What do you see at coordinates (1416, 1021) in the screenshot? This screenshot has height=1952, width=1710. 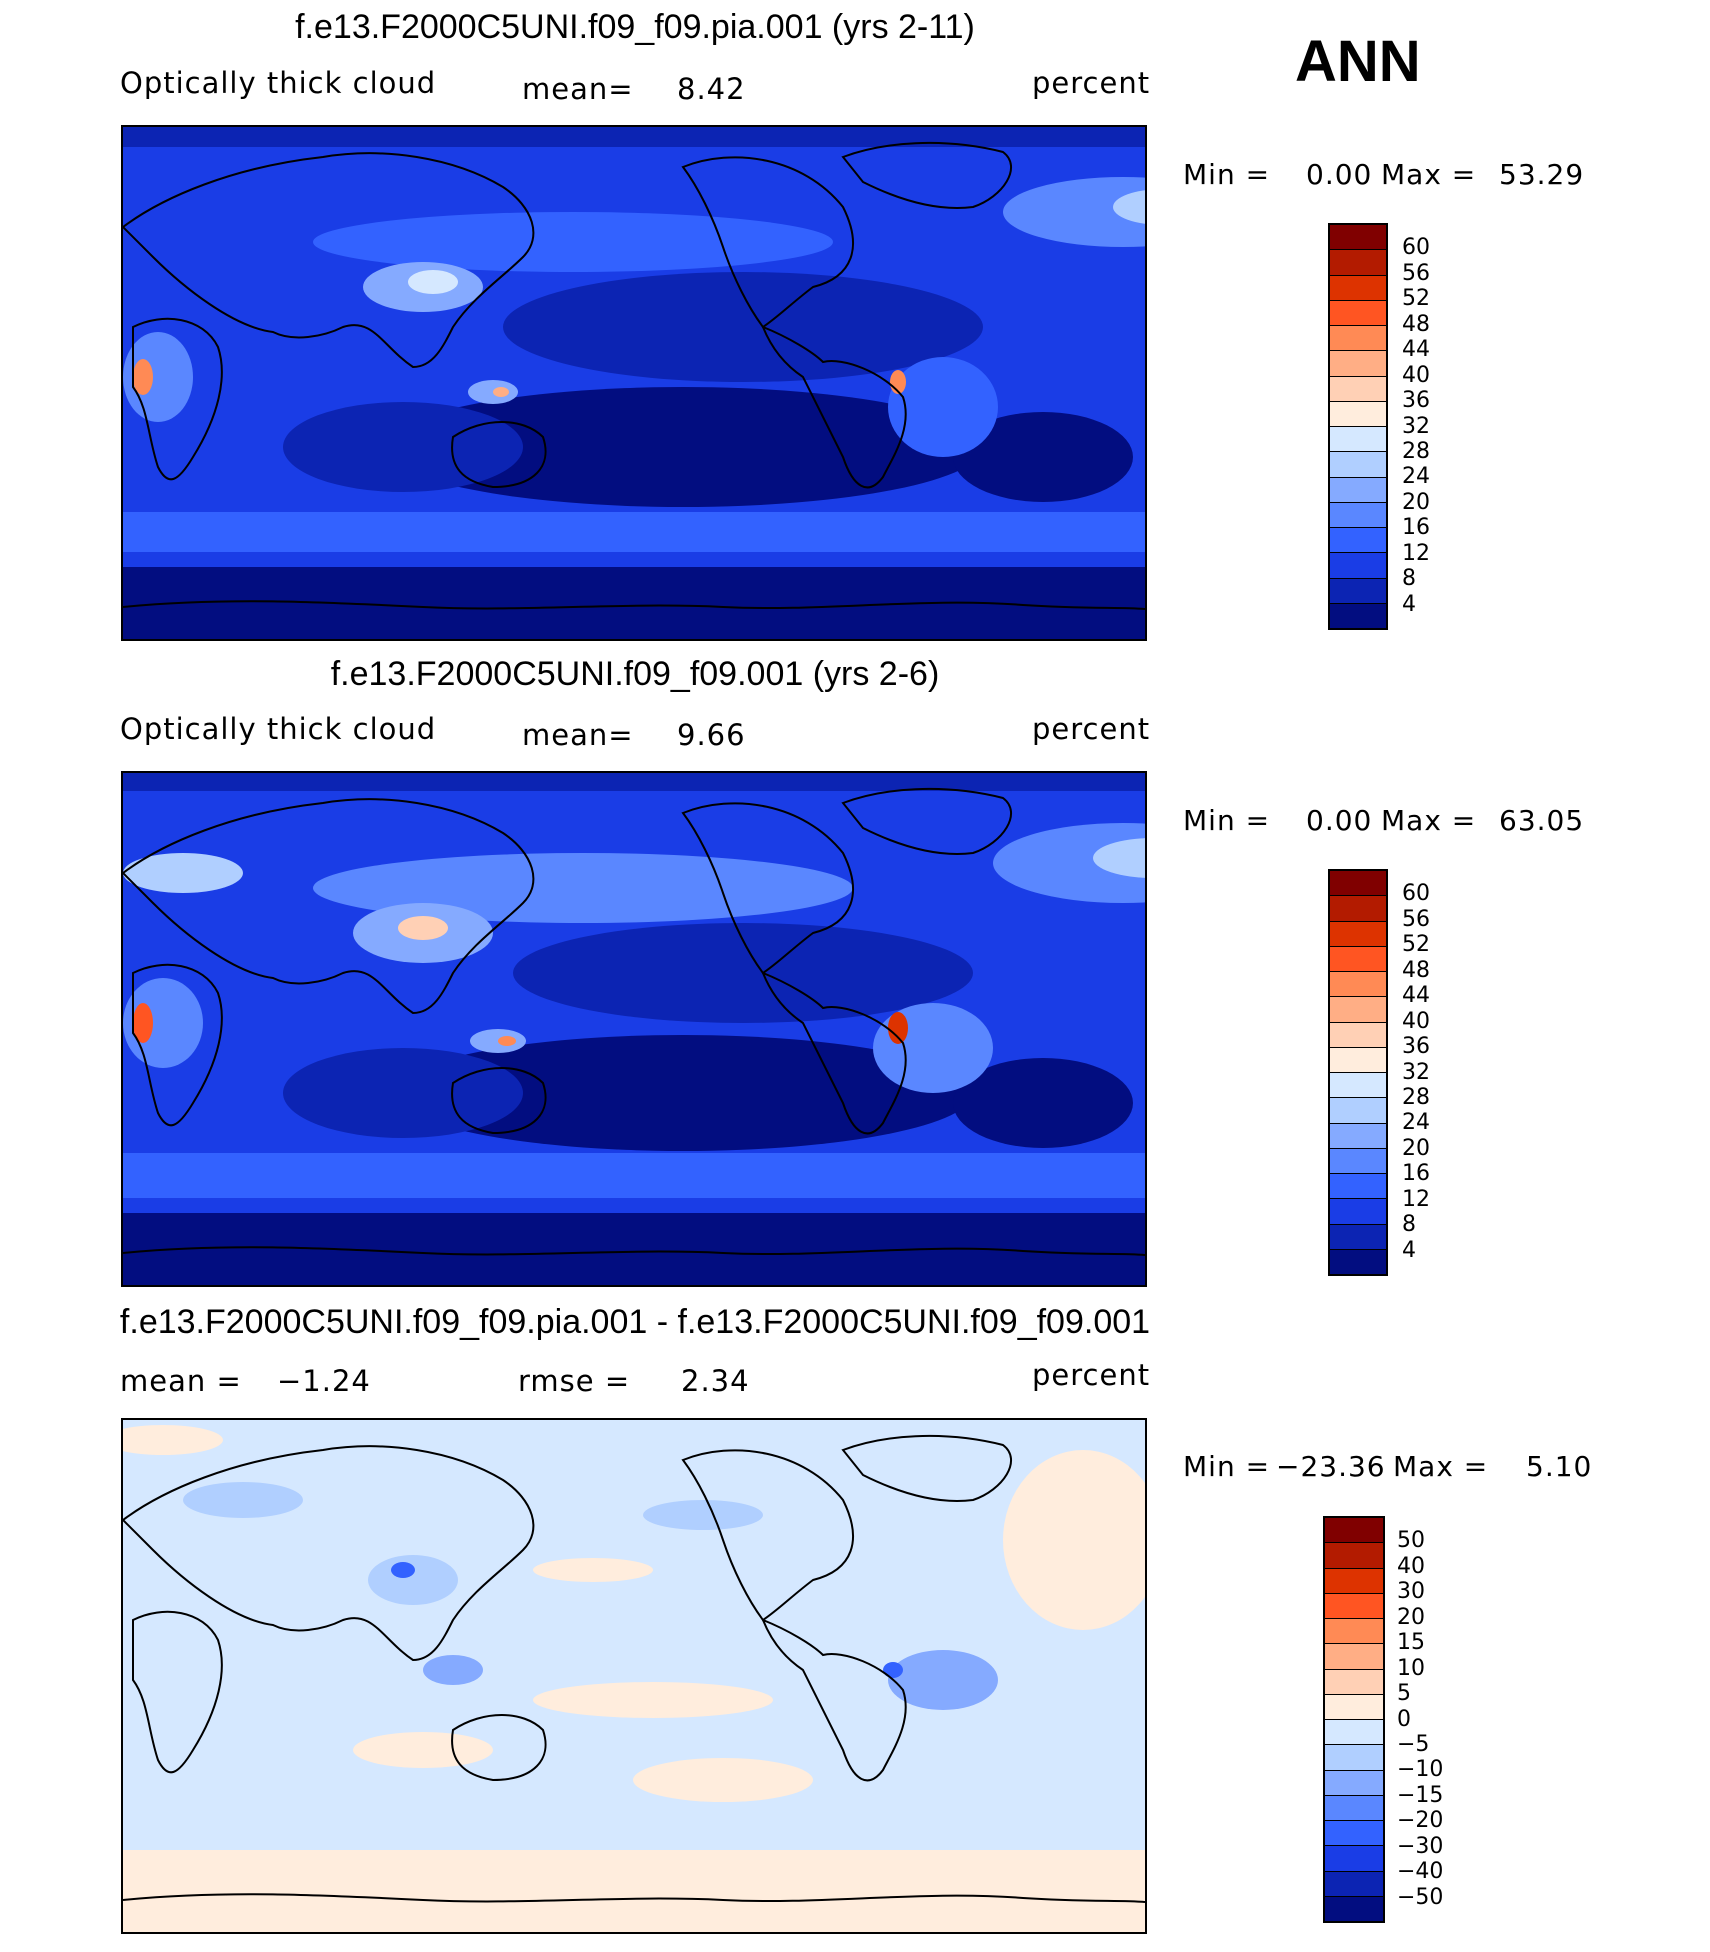 I see `colorbar-tick-label: 40` at bounding box center [1416, 1021].